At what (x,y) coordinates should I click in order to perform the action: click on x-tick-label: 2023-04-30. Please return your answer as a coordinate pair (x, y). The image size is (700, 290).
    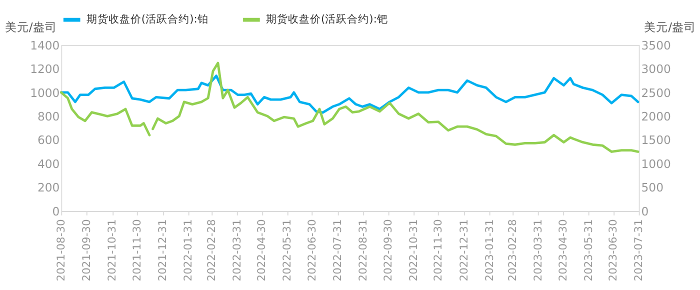
    Looking at the image, I should click on (563, 250).